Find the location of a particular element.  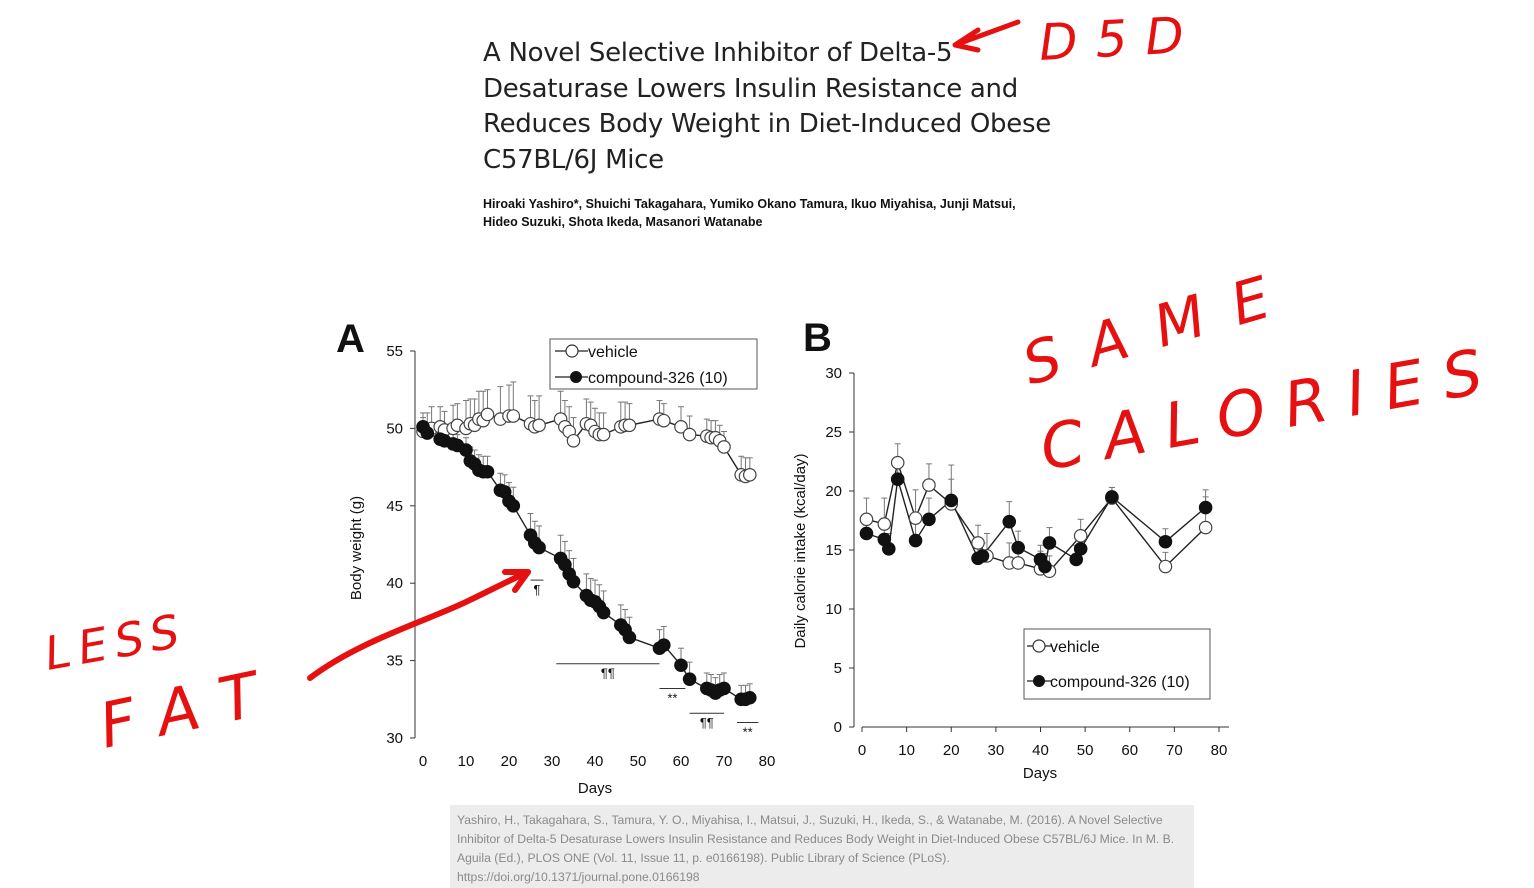

b-y-tick-label: 10 is located at coordinates (833, 609).